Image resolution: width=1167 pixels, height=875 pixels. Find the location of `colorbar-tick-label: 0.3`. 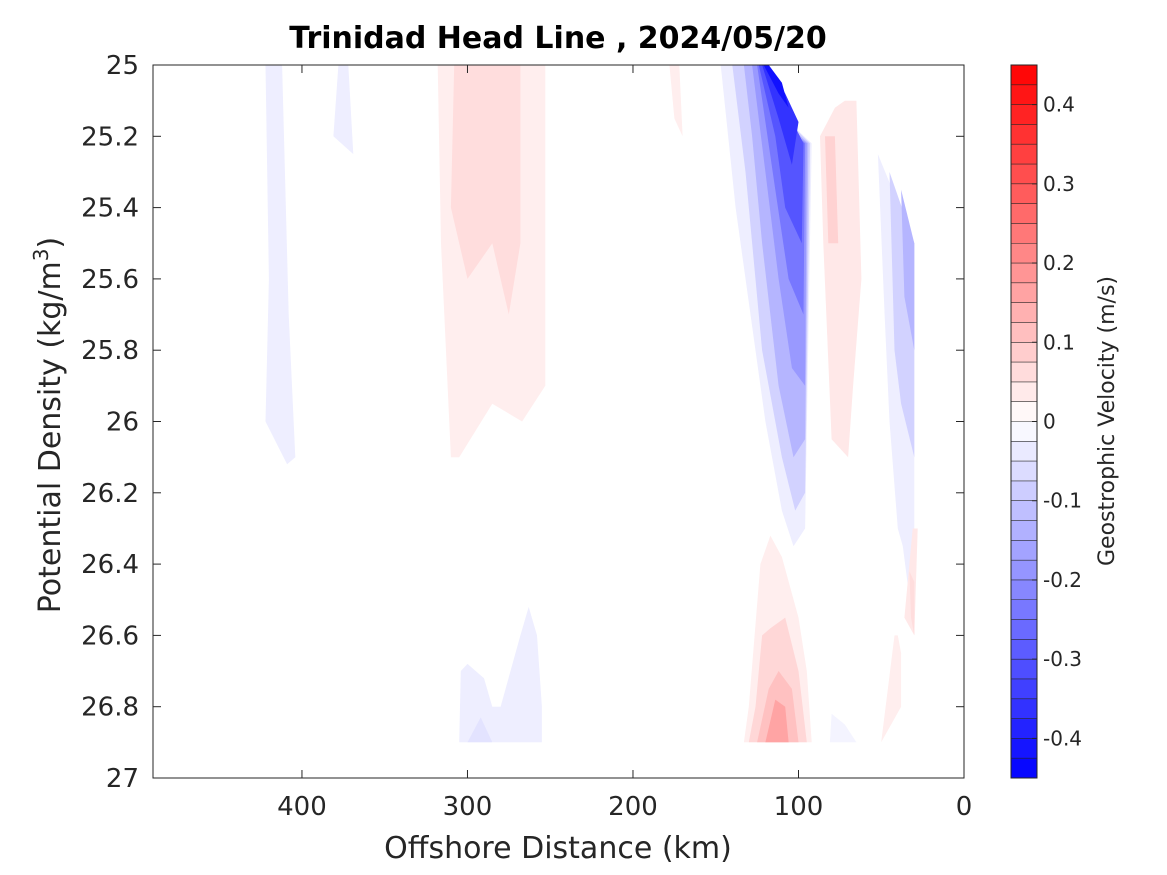

colorbar-tick-label: 0.3 is located at coordinates (1059, 184).